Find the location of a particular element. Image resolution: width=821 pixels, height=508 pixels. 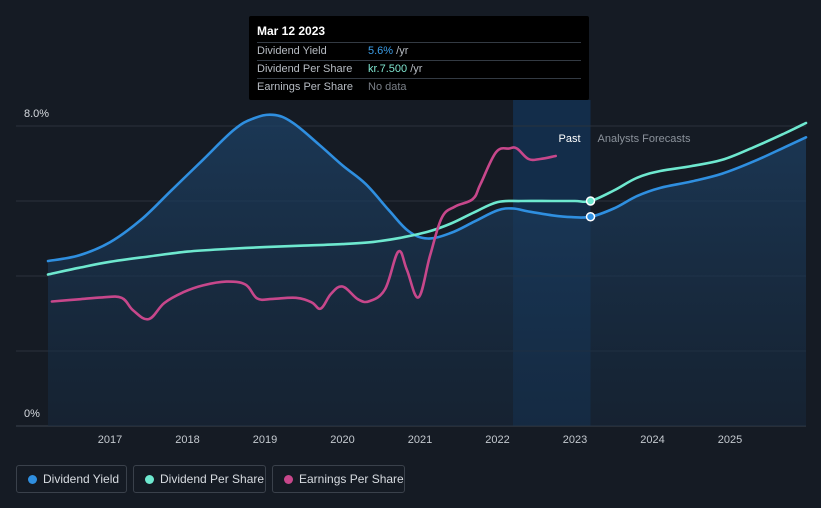

dividend-per-share-marker is located at coordinates (590, 201).